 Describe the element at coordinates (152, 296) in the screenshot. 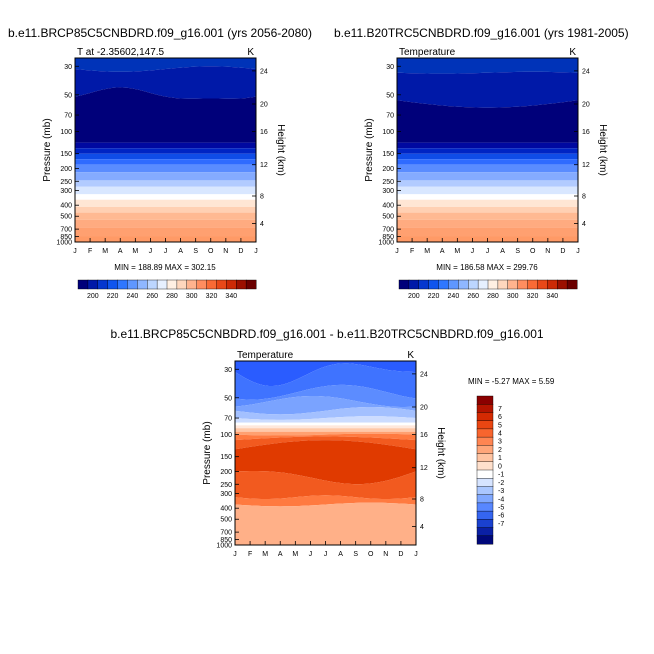

I see `colorbar-label: 260` at that location.